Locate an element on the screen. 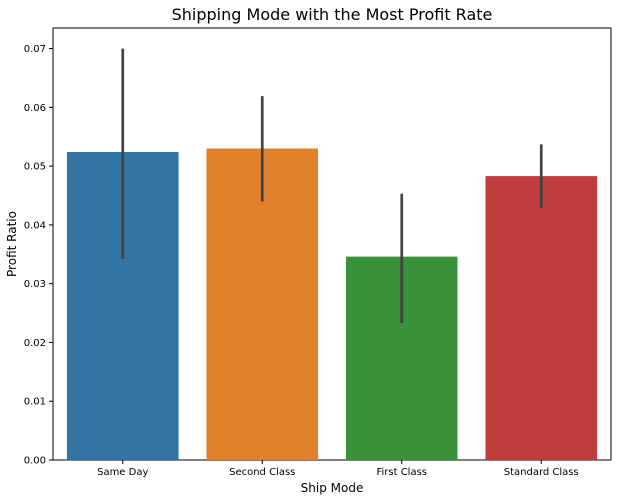  y-tick-label: 0.04 is located at coordinates (35, 225).